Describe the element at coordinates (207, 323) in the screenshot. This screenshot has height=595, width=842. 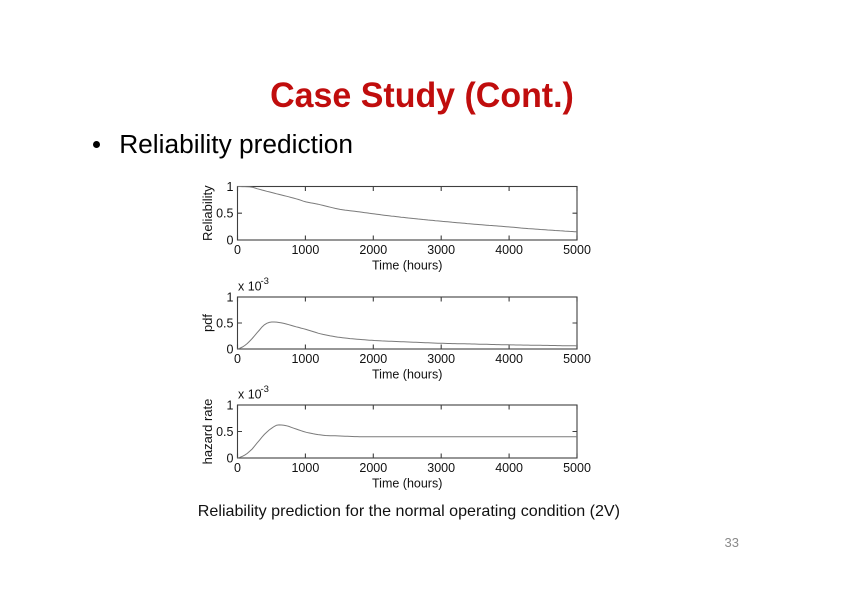
I see `svg-text: pdf` at that location.